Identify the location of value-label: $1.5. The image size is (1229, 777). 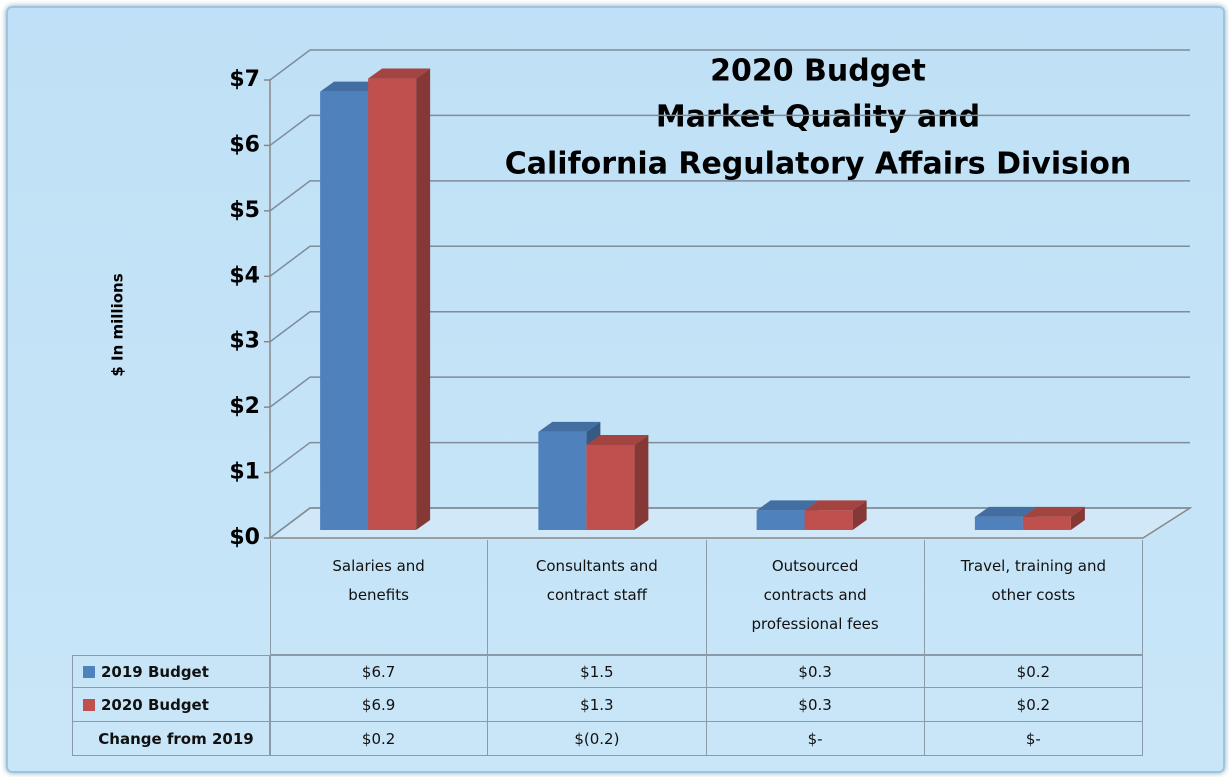
(597, 671).